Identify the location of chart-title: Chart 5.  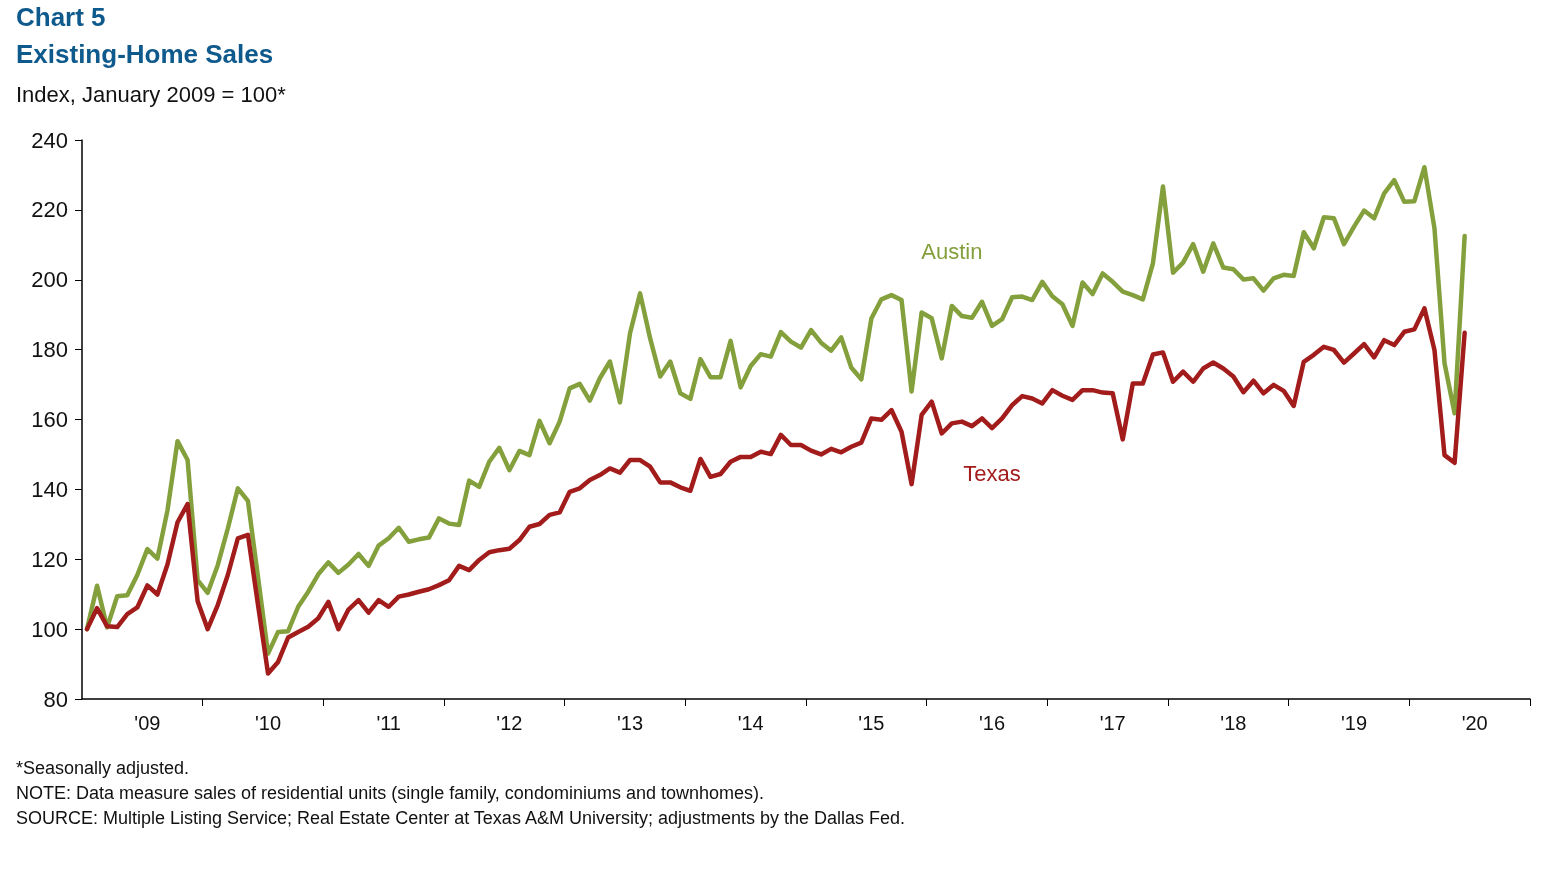
(61, 17).